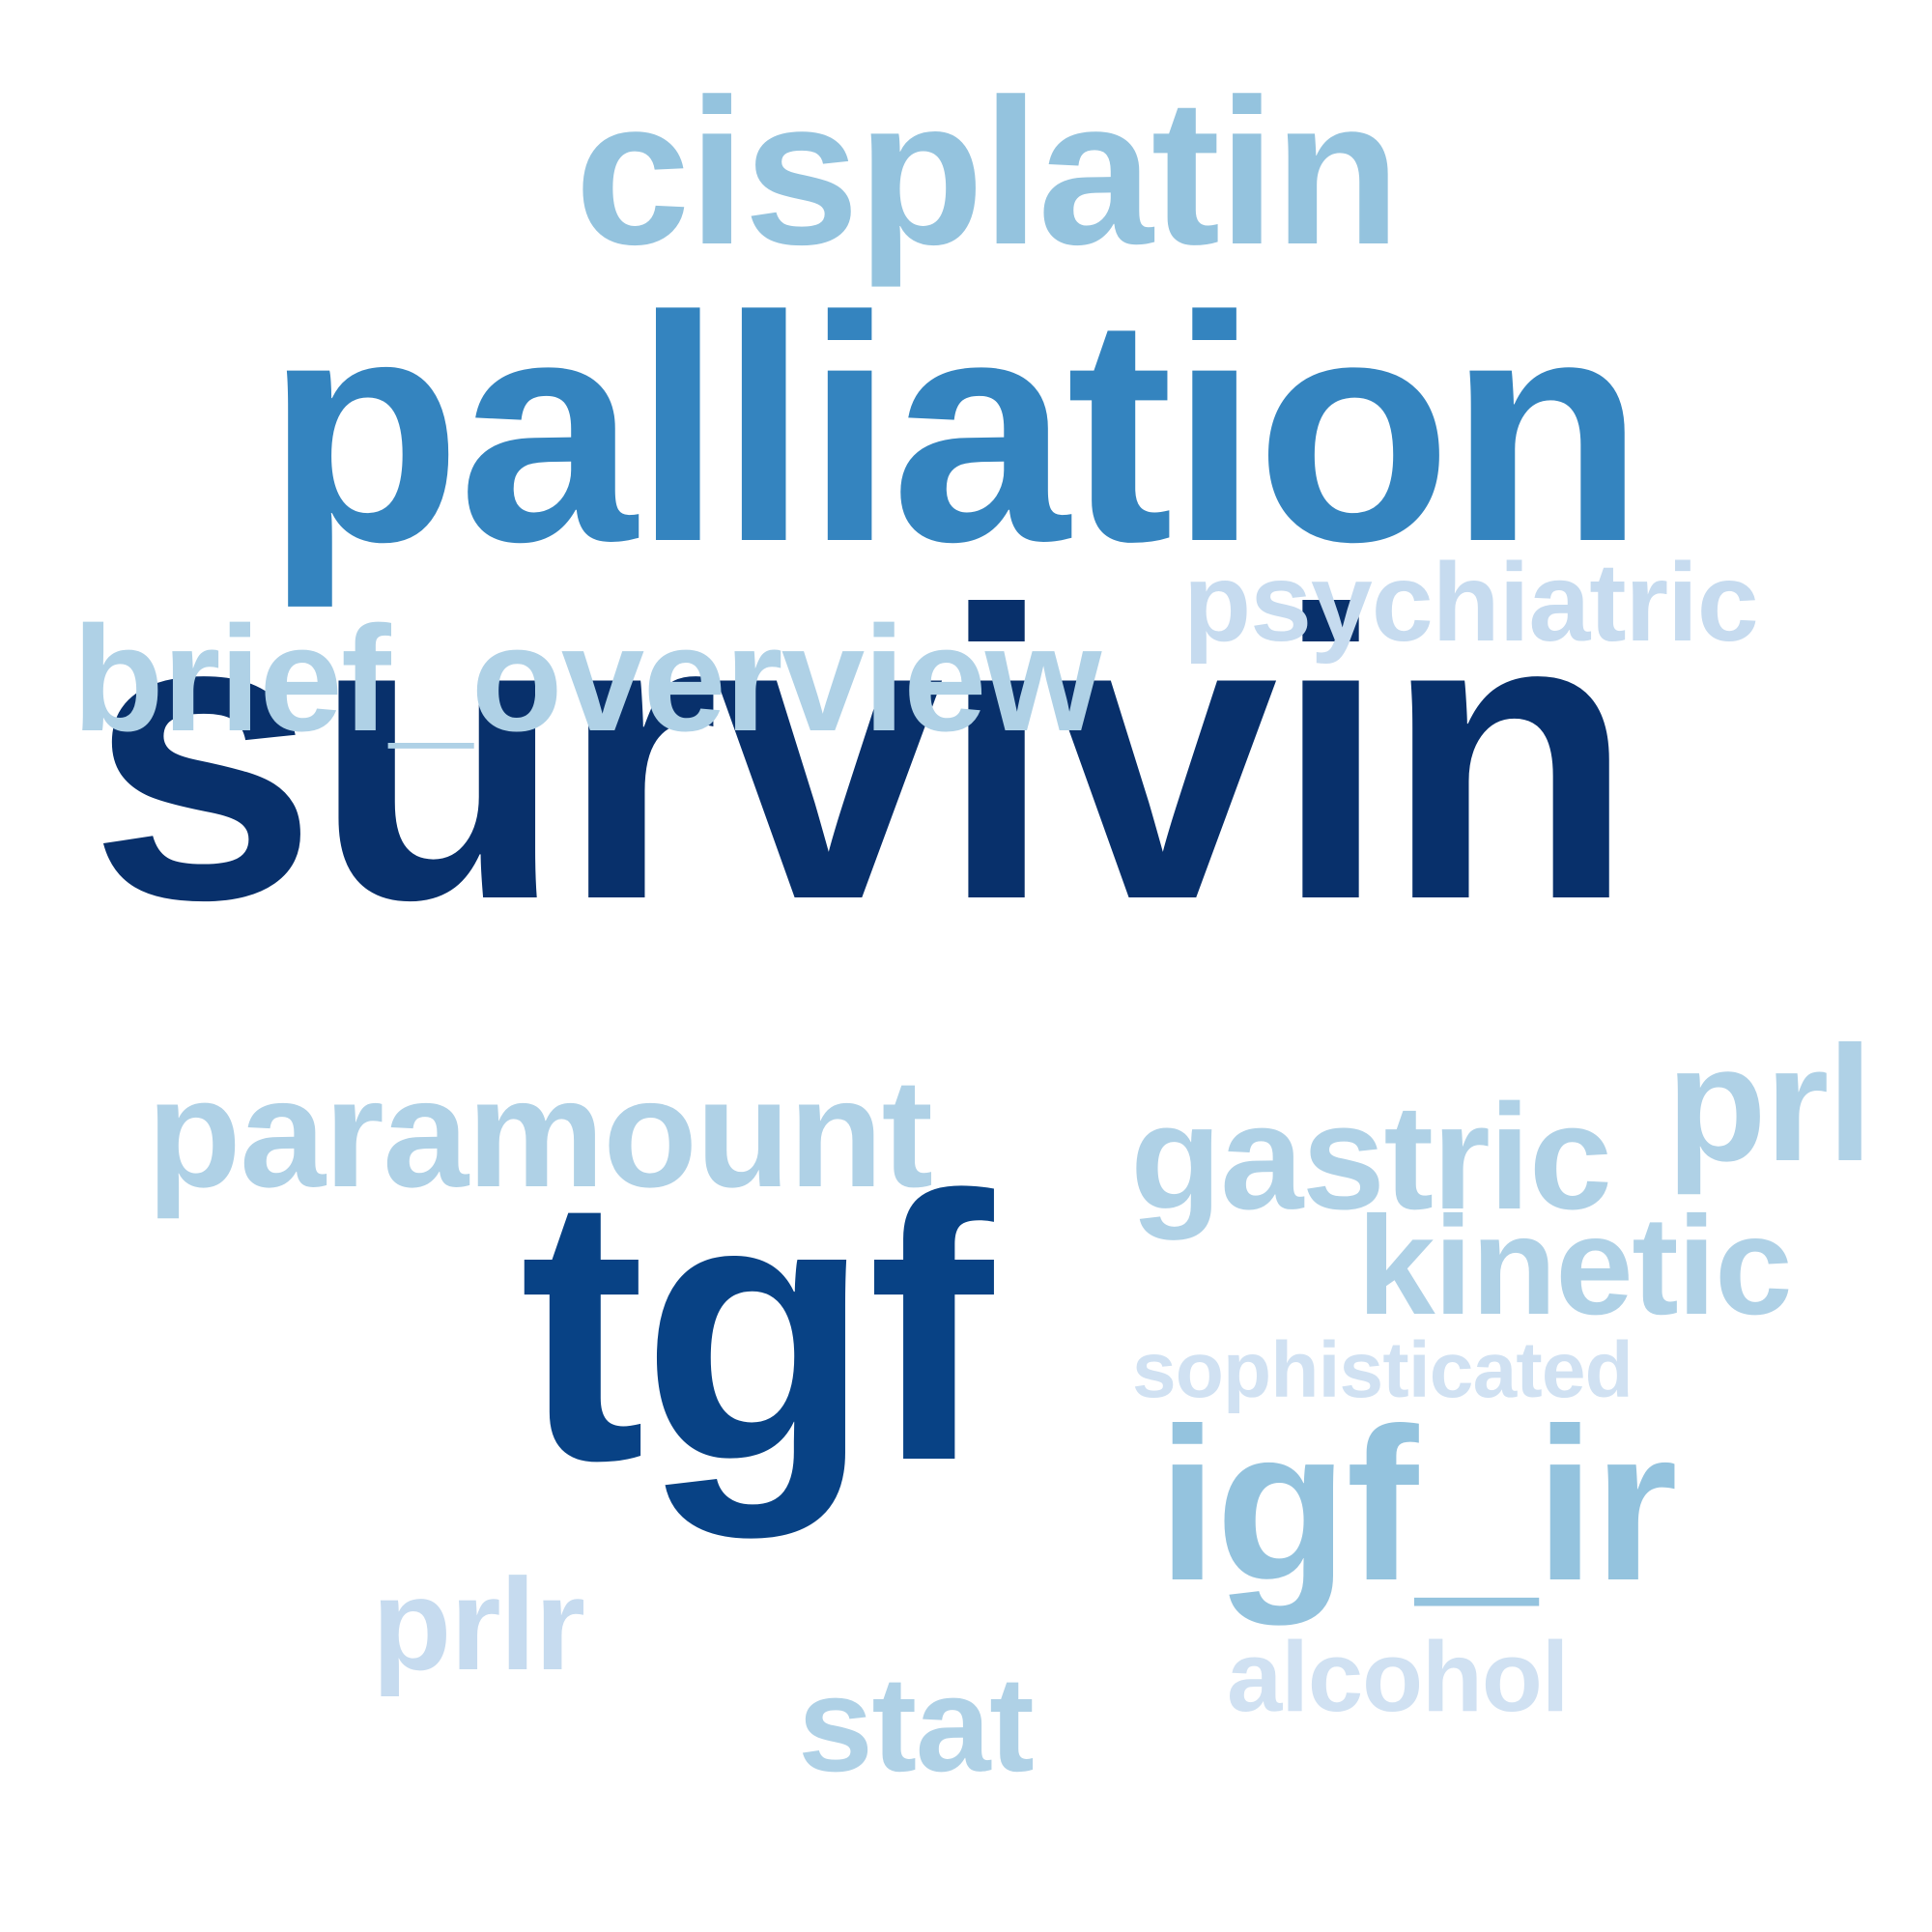 The image size is (1932, 1932). What do you see at coordinates (1383, 1370) in the screenshot?
I see `word-sophisticated: sophisticated` at bounding box center [1383, 1370].